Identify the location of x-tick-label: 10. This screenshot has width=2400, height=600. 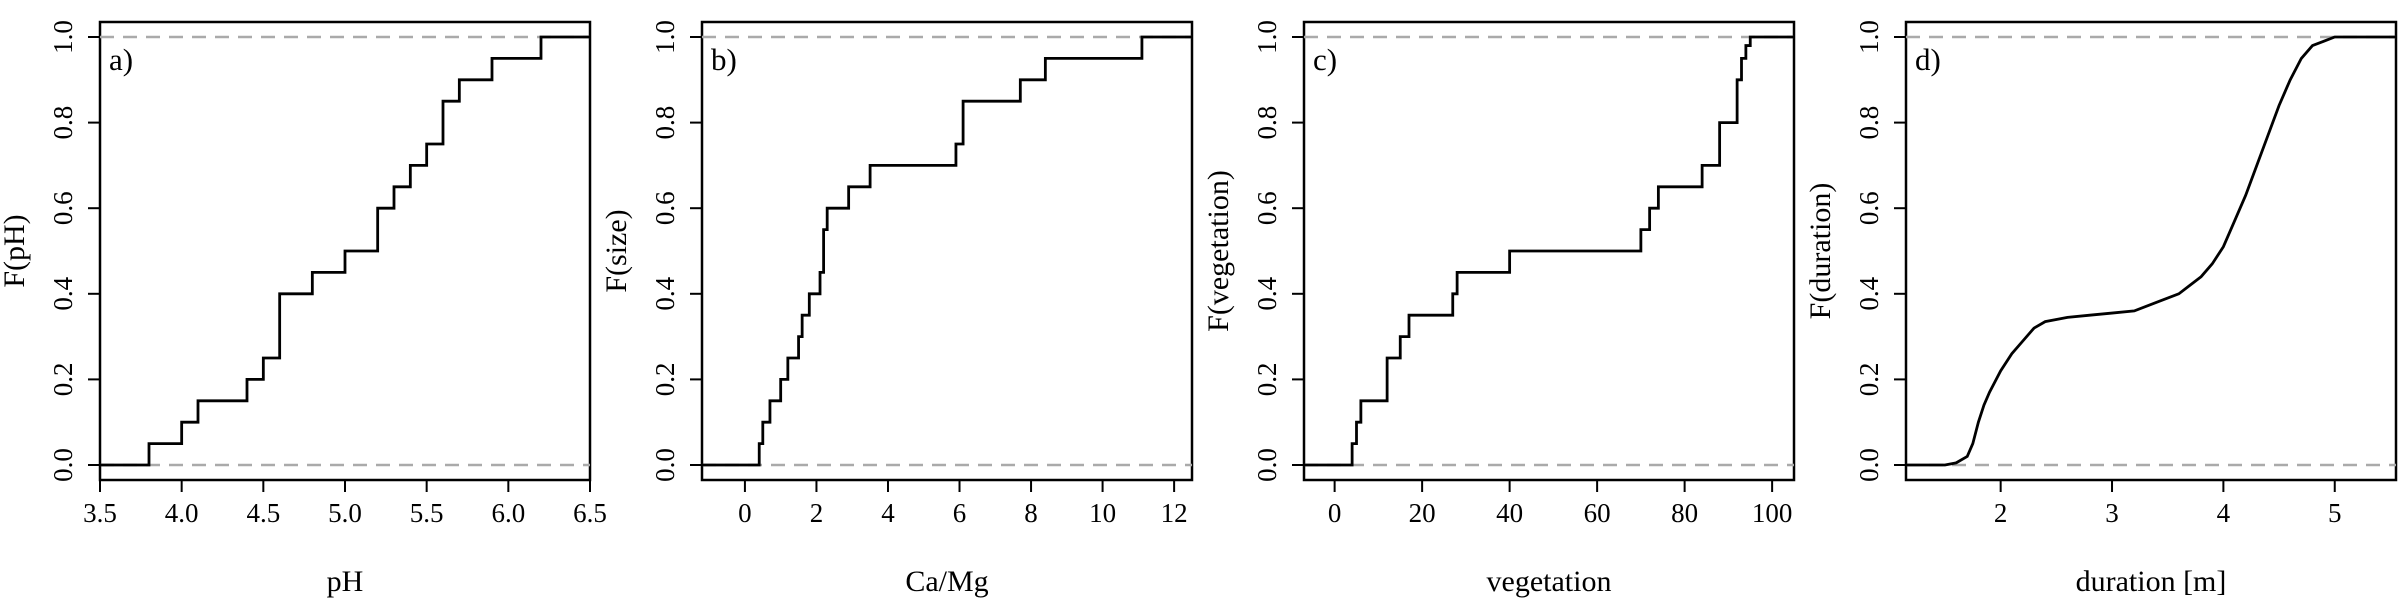
(1102, 513).